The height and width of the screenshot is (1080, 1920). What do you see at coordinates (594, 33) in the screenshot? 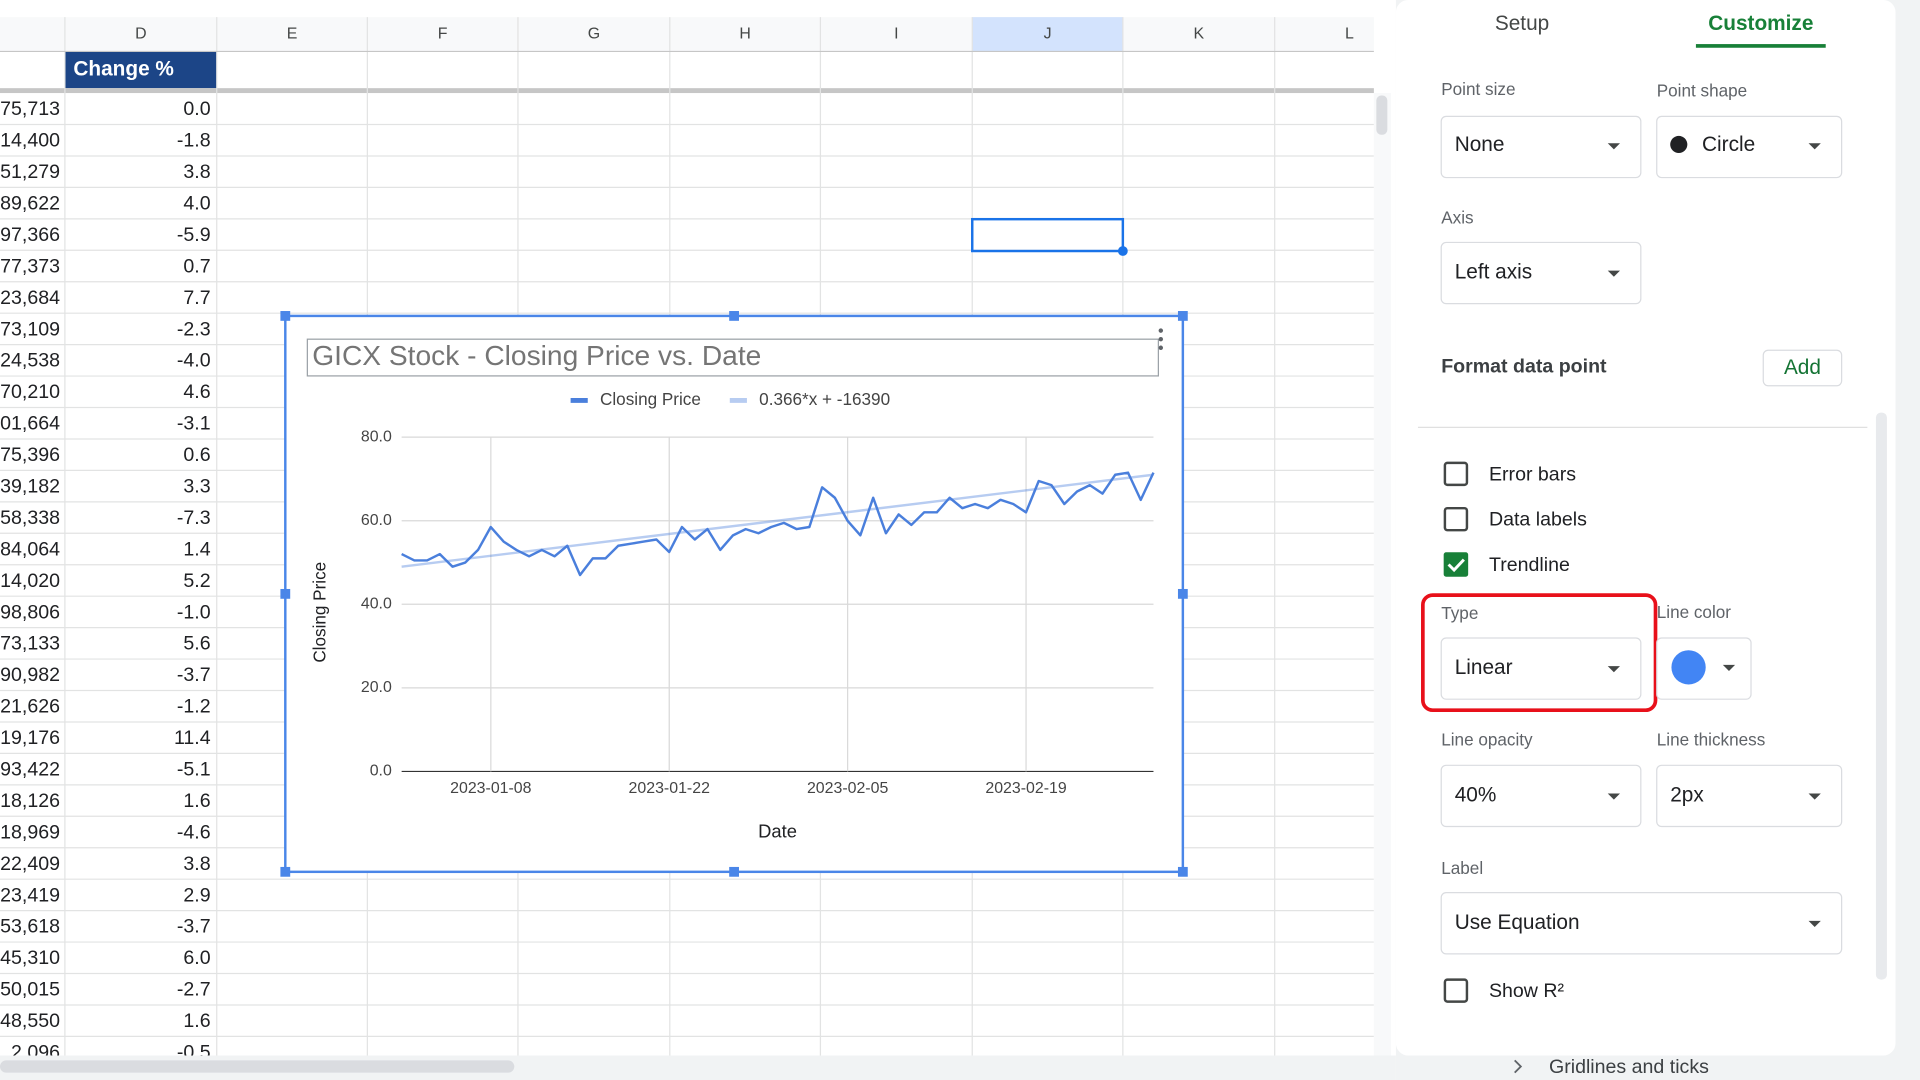
I see `column-header: G` at bounding box center [594, 33].